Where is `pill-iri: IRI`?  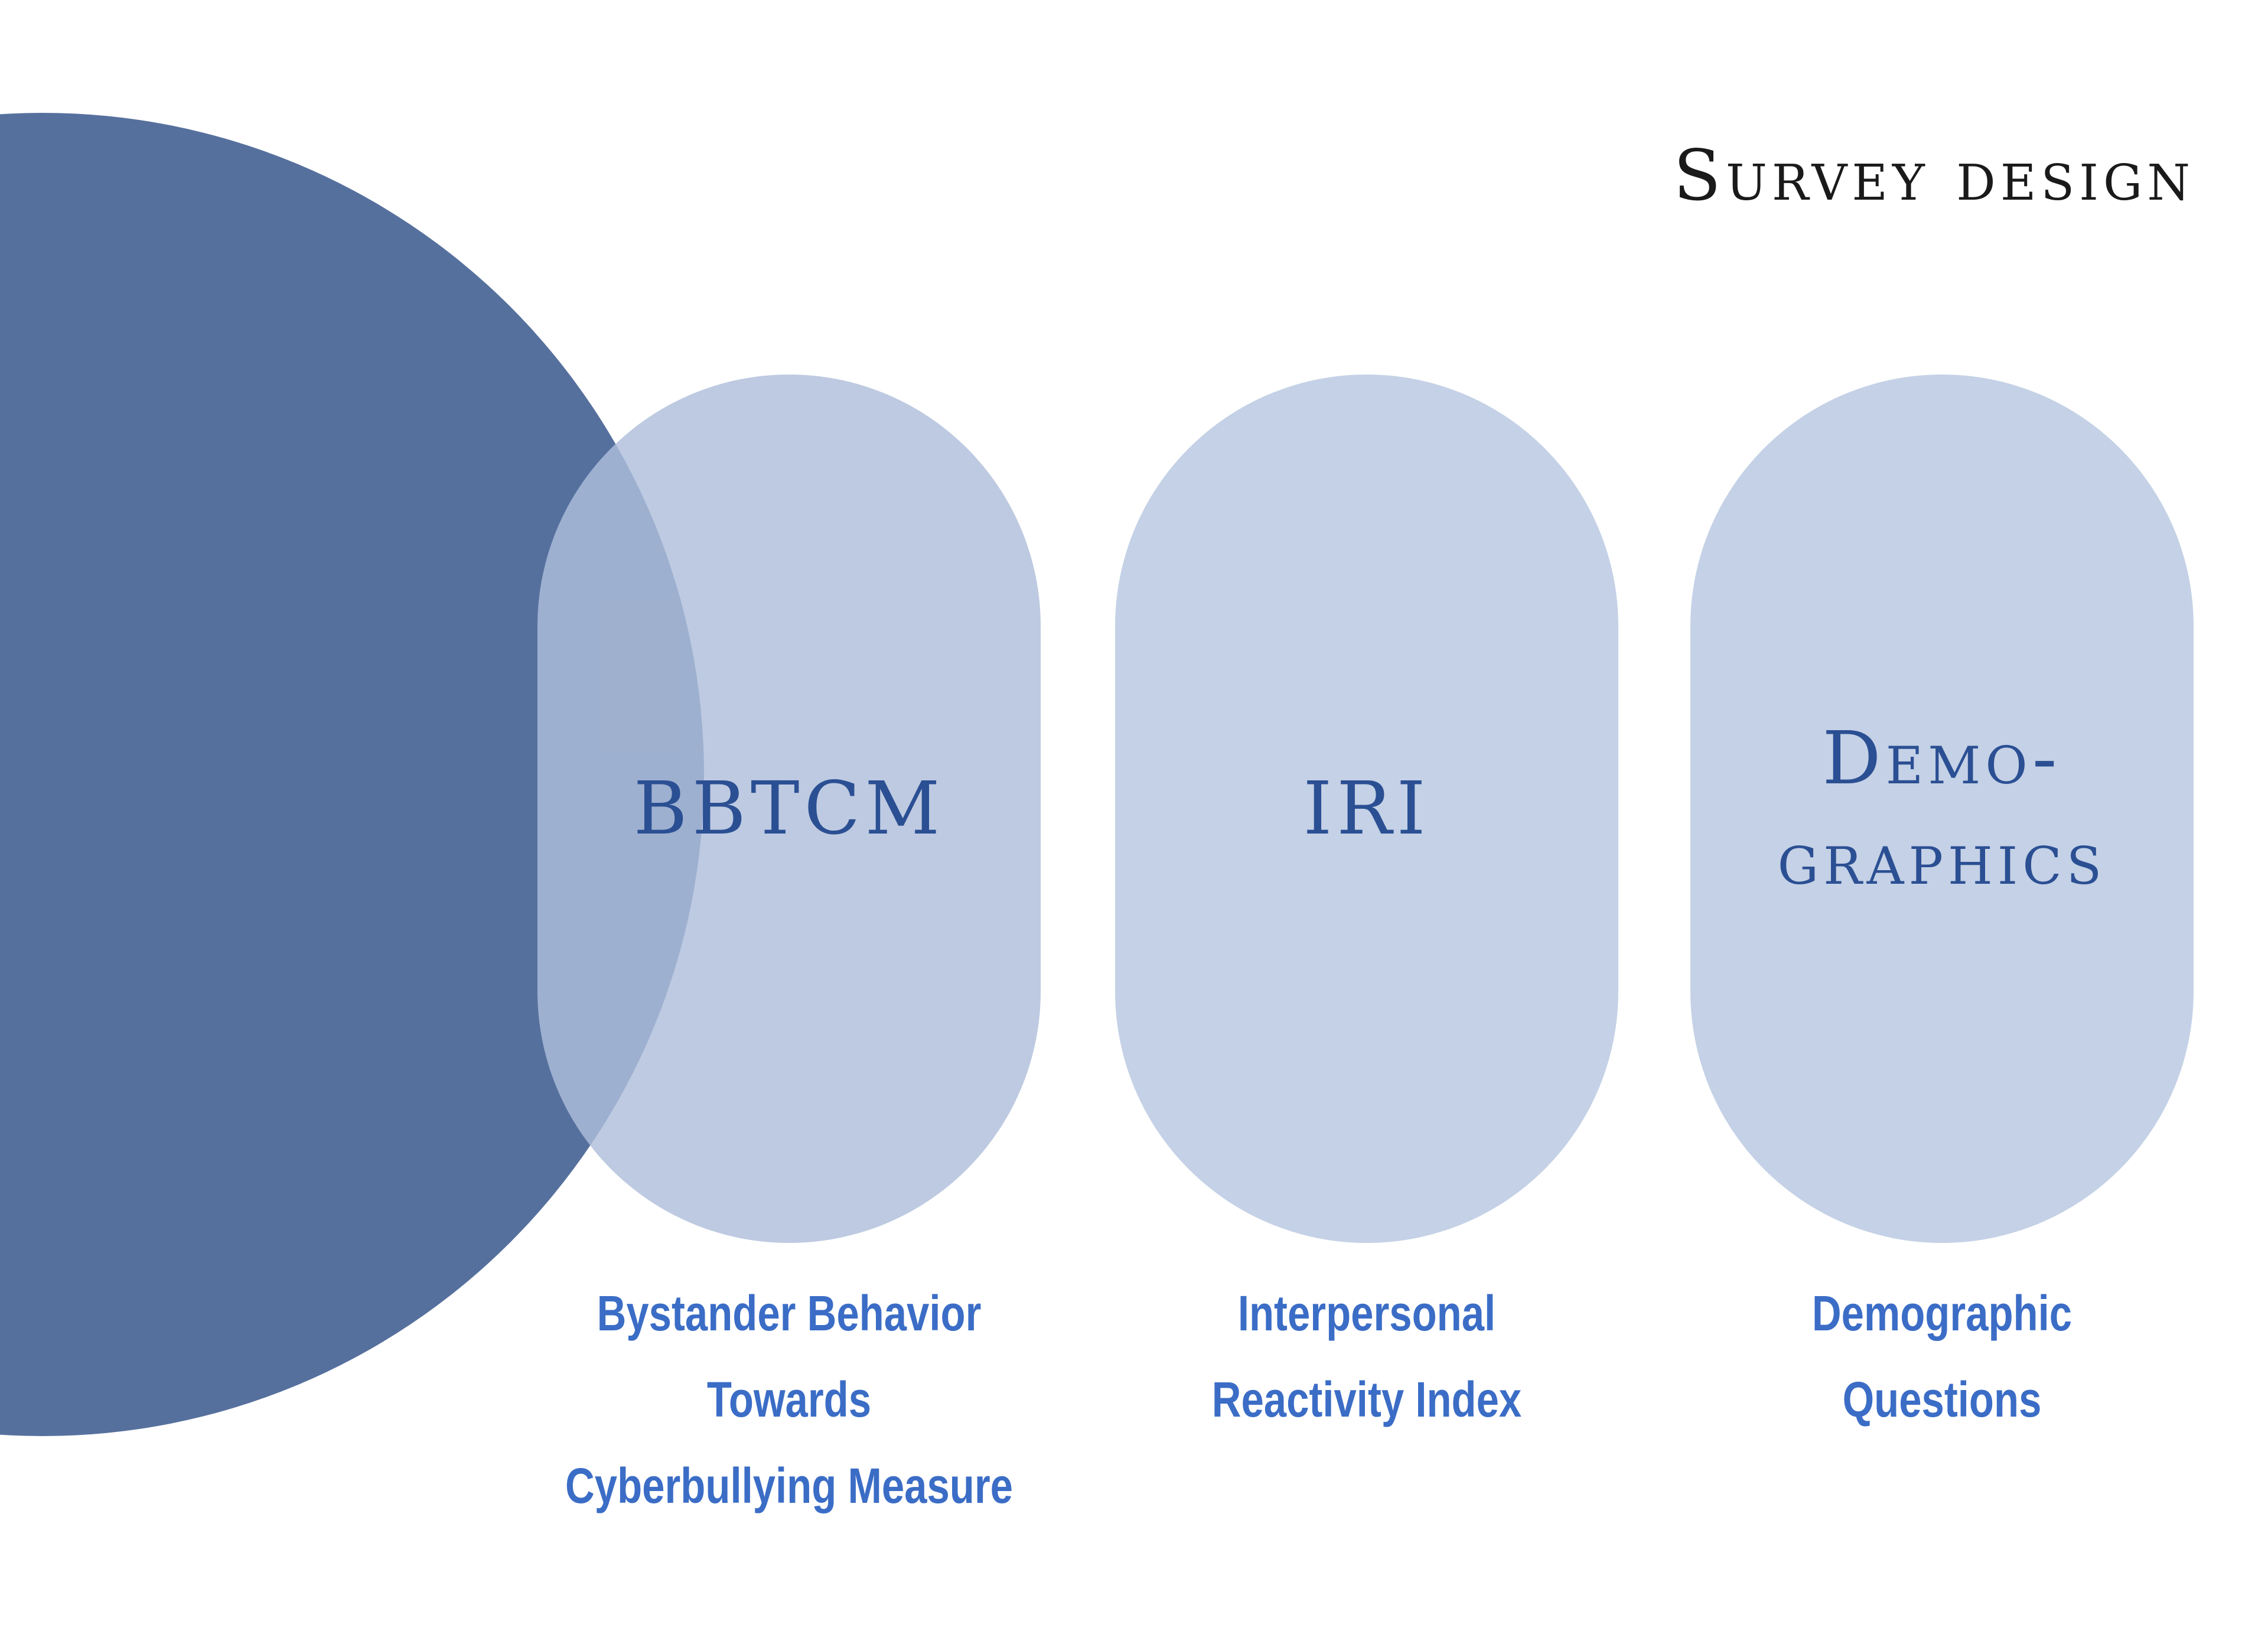 pill-iri: IRI is located at coordinates (1366, 809).